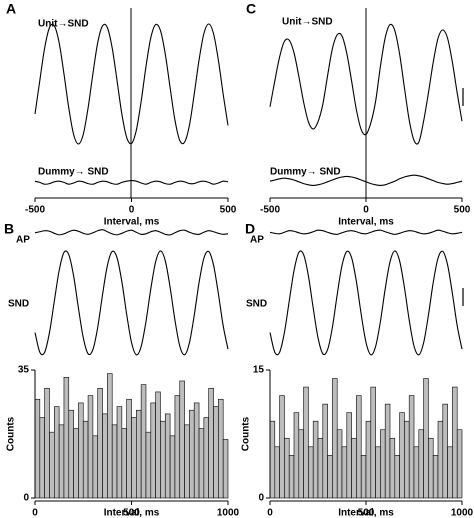 The width and height of the screenshot is (474, 518). Describe the element at coordinates (259, 370) in the screenshot. I see `y-tick-label: 15` at that location.